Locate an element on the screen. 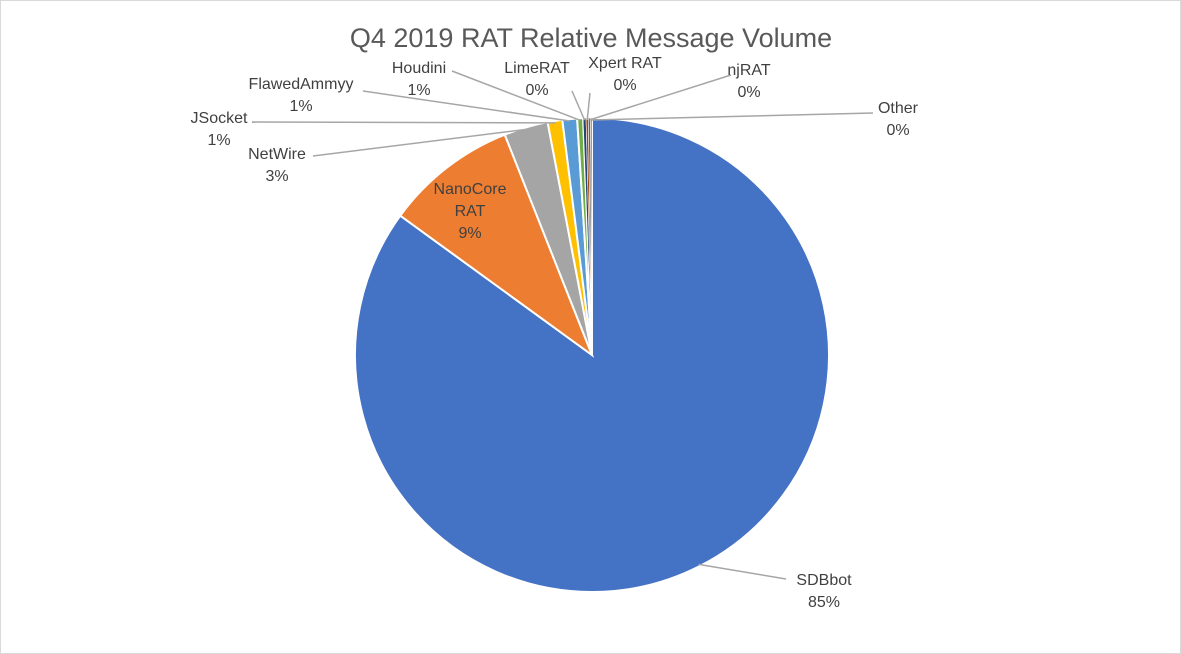 The image size is (1181, 654). leader-line-njrat is located at coordinates (660, 97).